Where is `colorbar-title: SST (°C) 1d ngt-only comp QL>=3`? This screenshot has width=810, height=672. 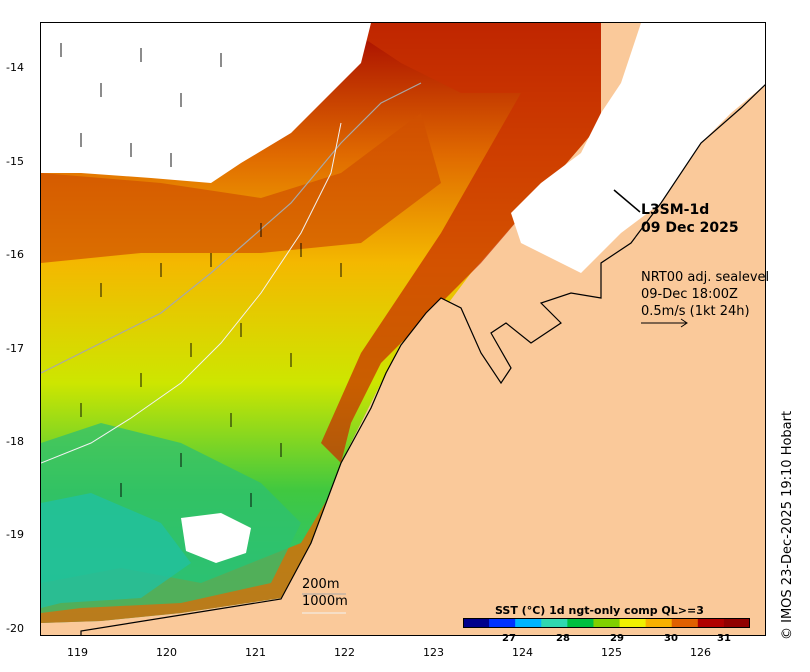 colorbar-title: SST (°C) 1d ngt-only comp QL>=3 is located at coordinates (599, 610).